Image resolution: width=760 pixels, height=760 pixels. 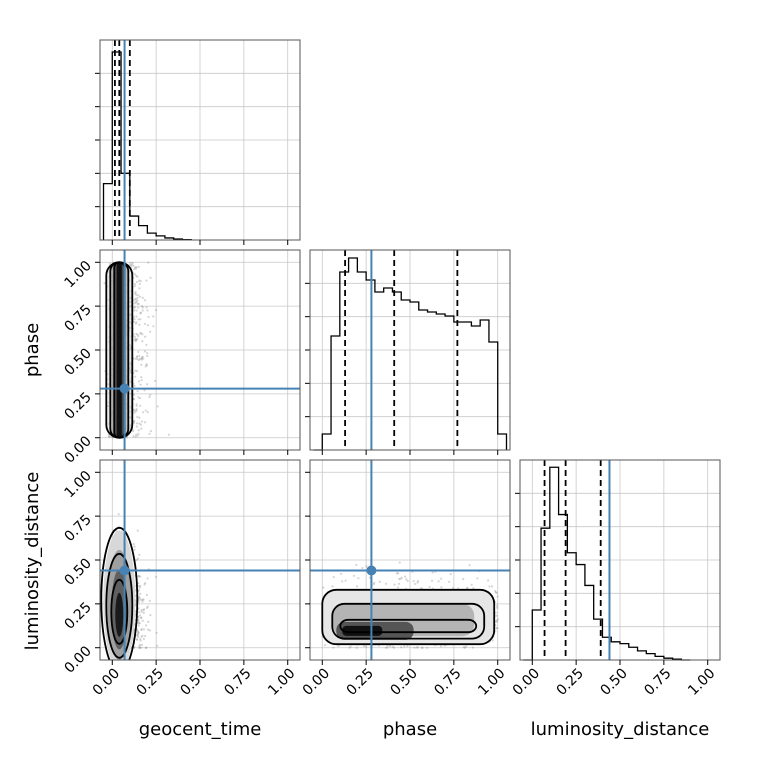 I want to click on x-tick-label: 0.25, so click(x=570, y=682).